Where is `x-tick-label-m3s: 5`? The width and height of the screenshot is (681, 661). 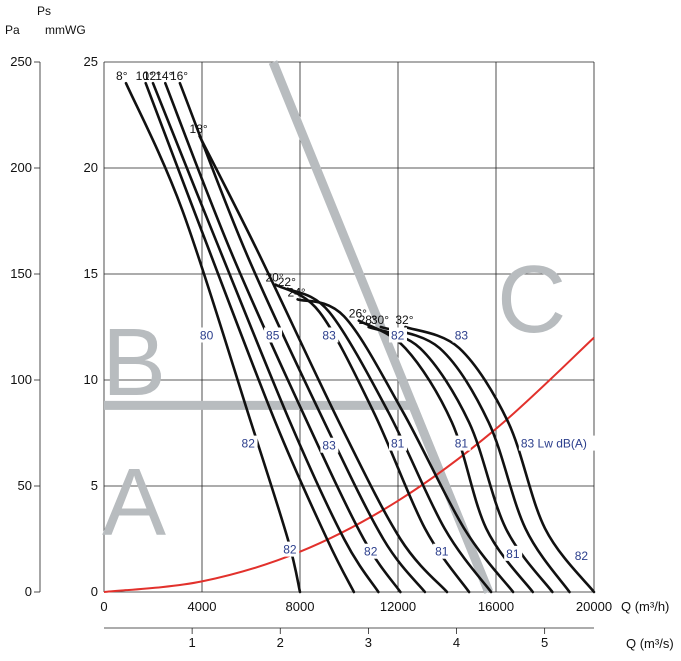 x-tick-label-m3s: 5 is located at coordinates (544, 642).